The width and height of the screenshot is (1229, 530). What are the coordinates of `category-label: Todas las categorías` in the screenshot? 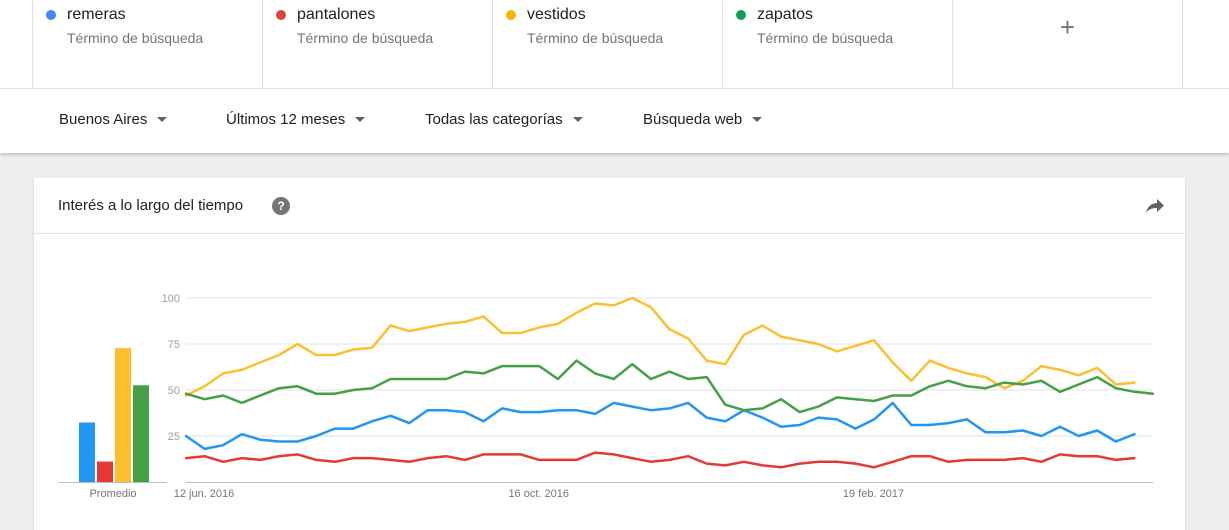 It's located at (494, 119).